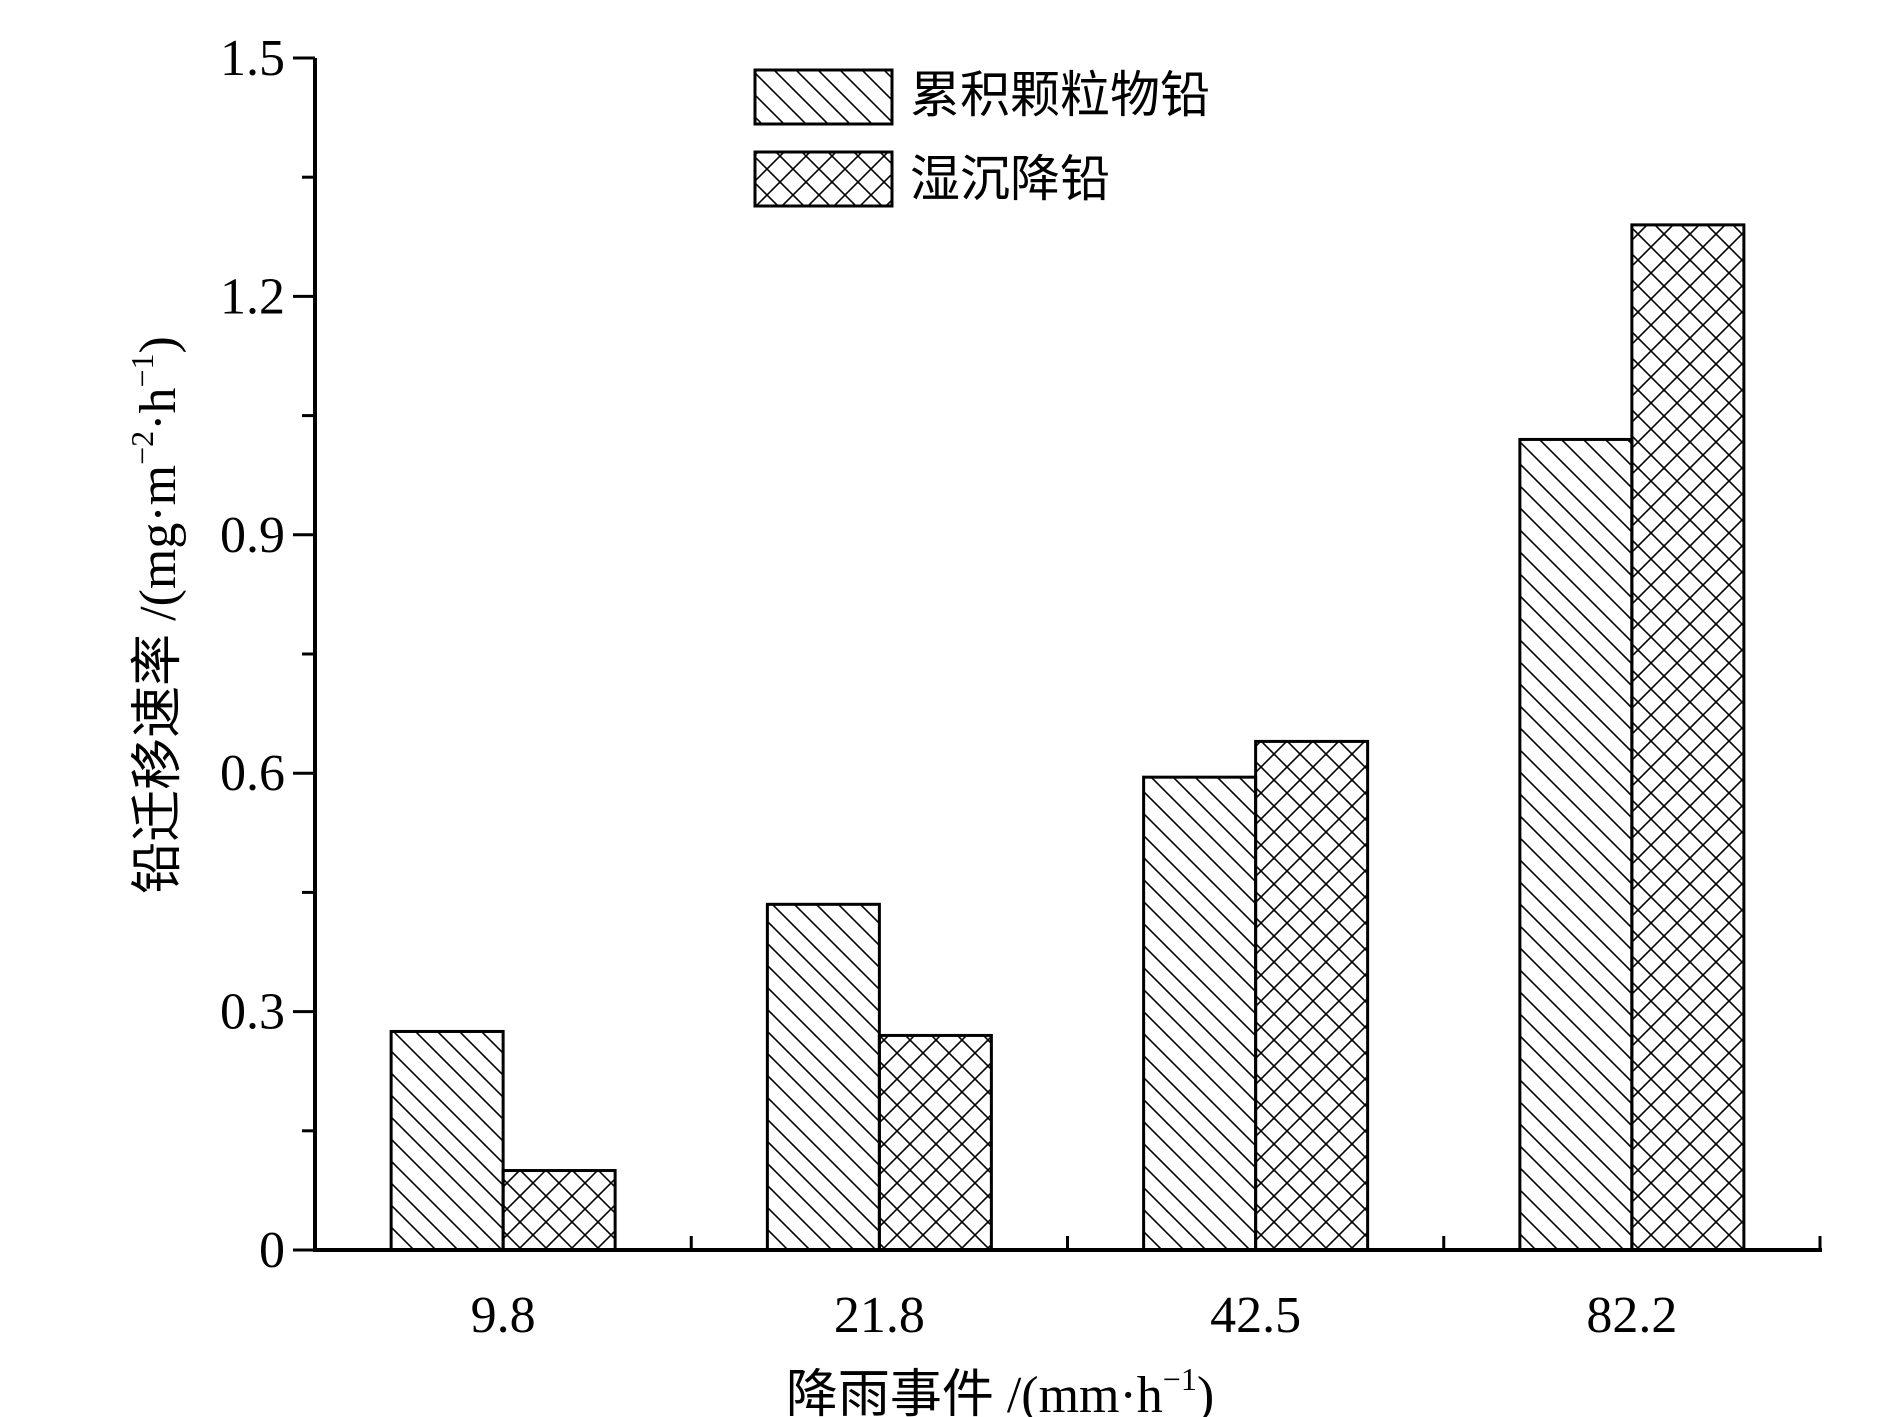 The height and width of the screenshot is (1417, 1890). I want to click on y-tick-label: 1.2, so click(252, 296).